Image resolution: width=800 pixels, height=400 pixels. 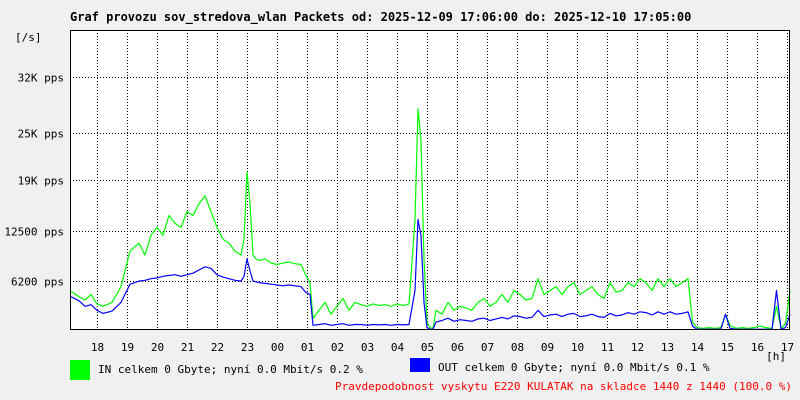 What do you see at coordinates (247, 347) in the screenshot?
I see `x-tick-label: 23` at bounding box center [247, 347].